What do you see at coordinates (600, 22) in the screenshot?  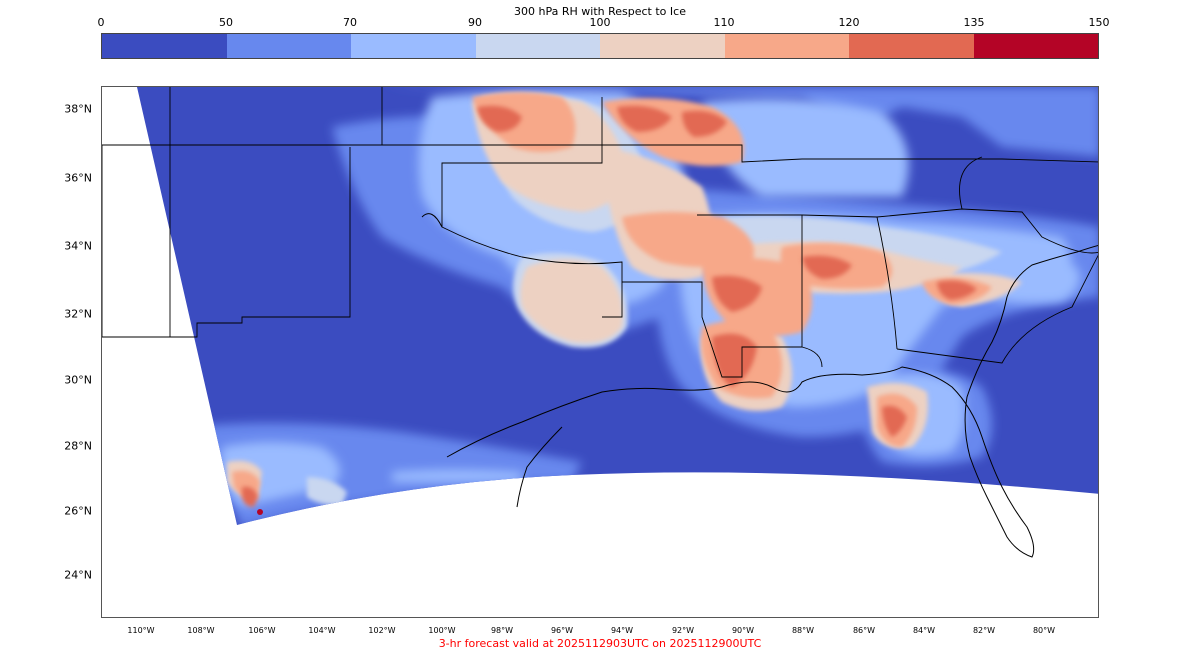 I see `colorbar-tick-label: 100` at bounding box center [600, 22].